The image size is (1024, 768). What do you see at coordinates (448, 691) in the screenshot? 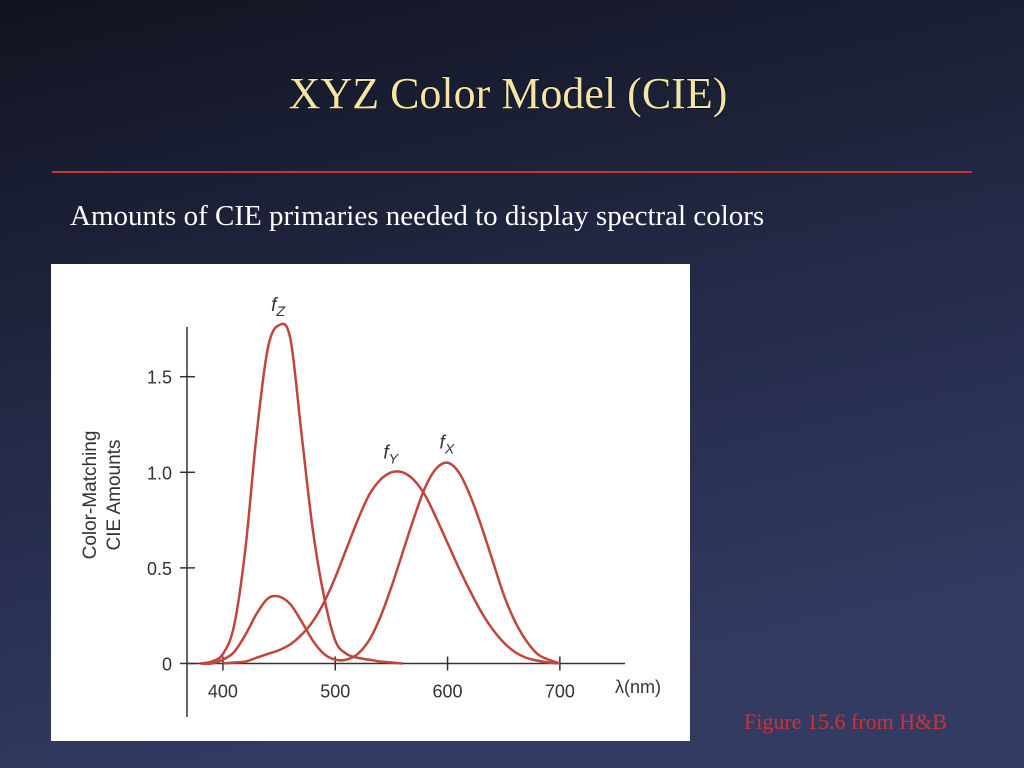
I see `x-tick-label: 600` at bounding box center [448, 691].